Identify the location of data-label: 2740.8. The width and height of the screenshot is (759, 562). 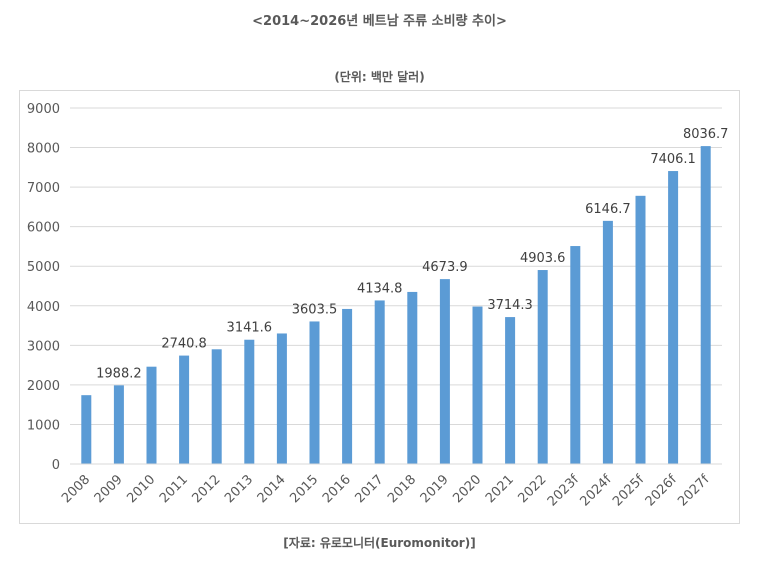
(184, 344).